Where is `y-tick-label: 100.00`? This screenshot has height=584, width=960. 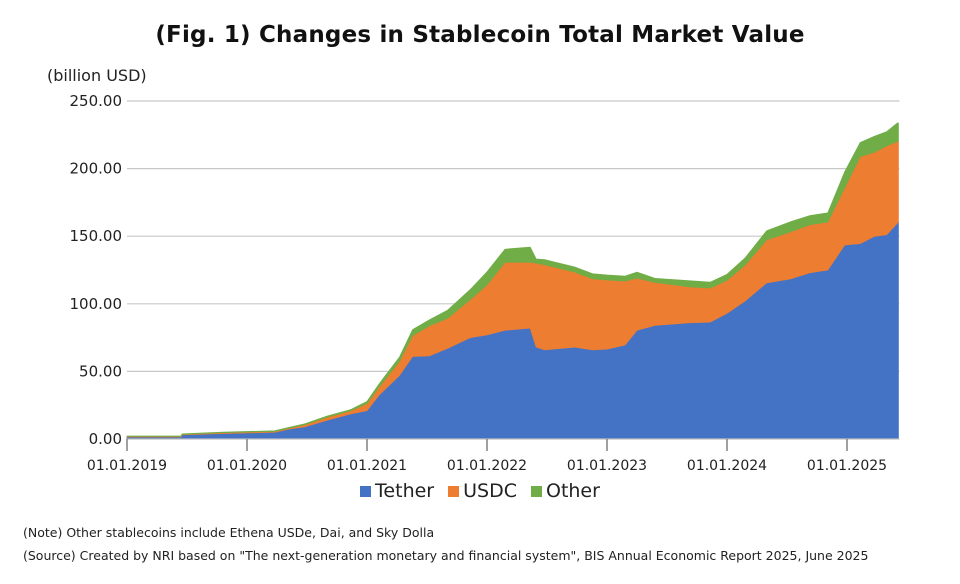
y-tick-label: 100.00 is located at coordinates (96, 304).